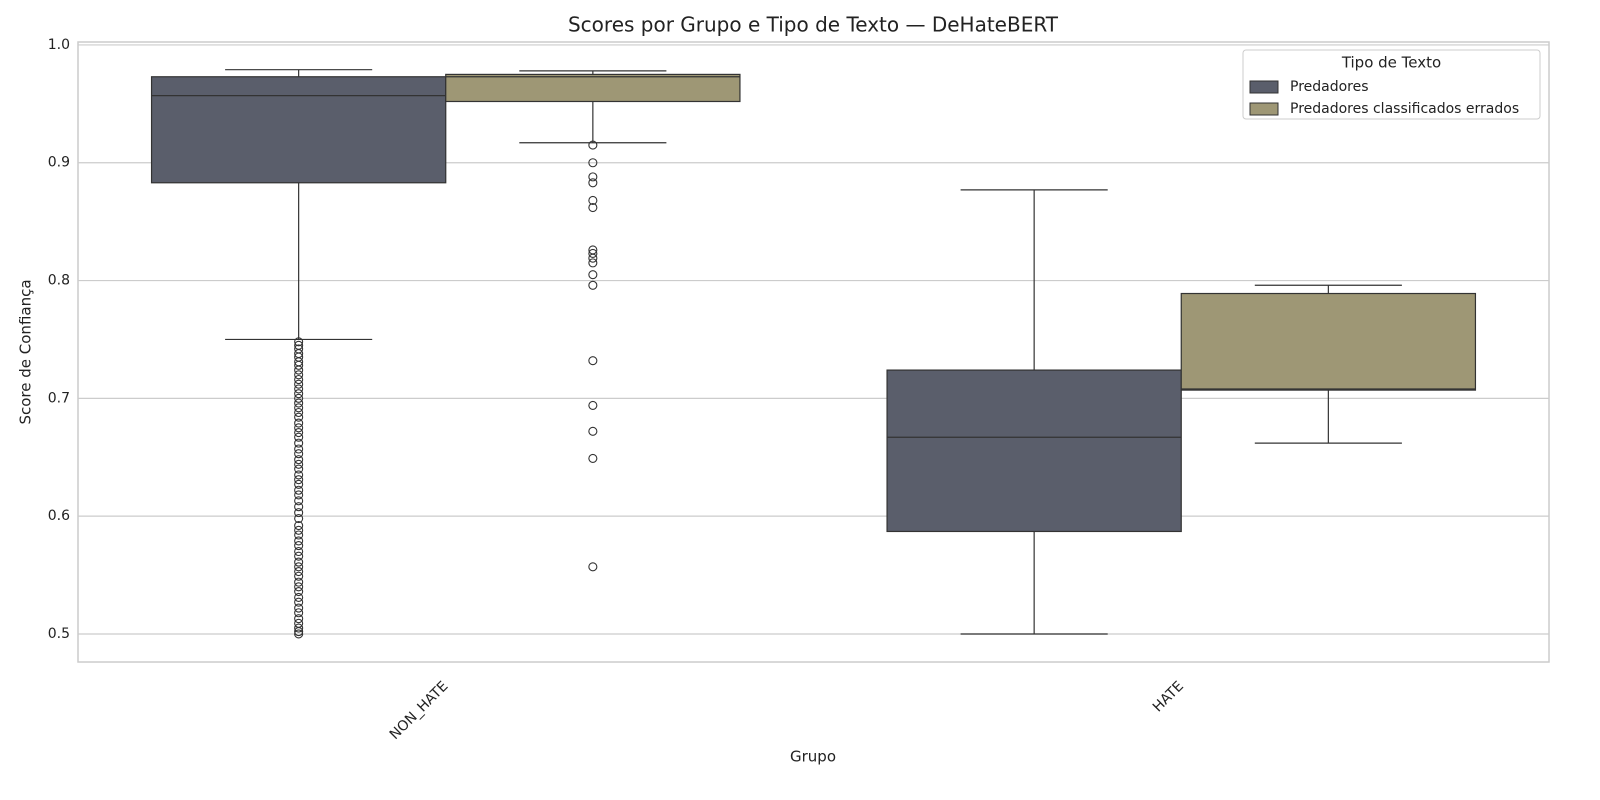  Describe the element at coordinates (419, 710) in the screenshot. I see `x-tick-label: NON_HATE` at that location.